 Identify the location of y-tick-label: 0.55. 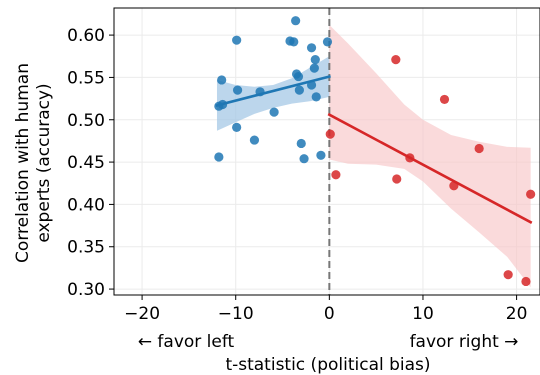
(86, 78).